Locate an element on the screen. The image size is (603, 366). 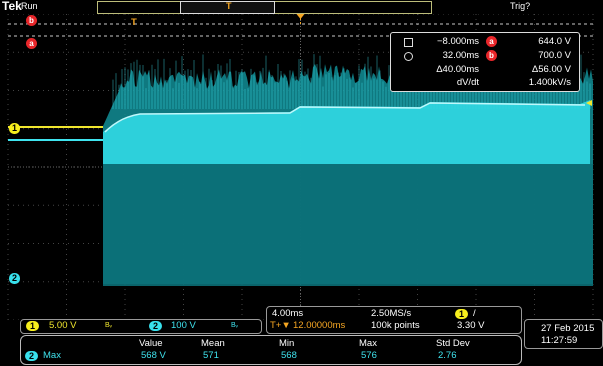
channel-settings-bar: 1 5.00 V Bᵥ 2 100 V Bᵥ is located at coordinates (141, 326).